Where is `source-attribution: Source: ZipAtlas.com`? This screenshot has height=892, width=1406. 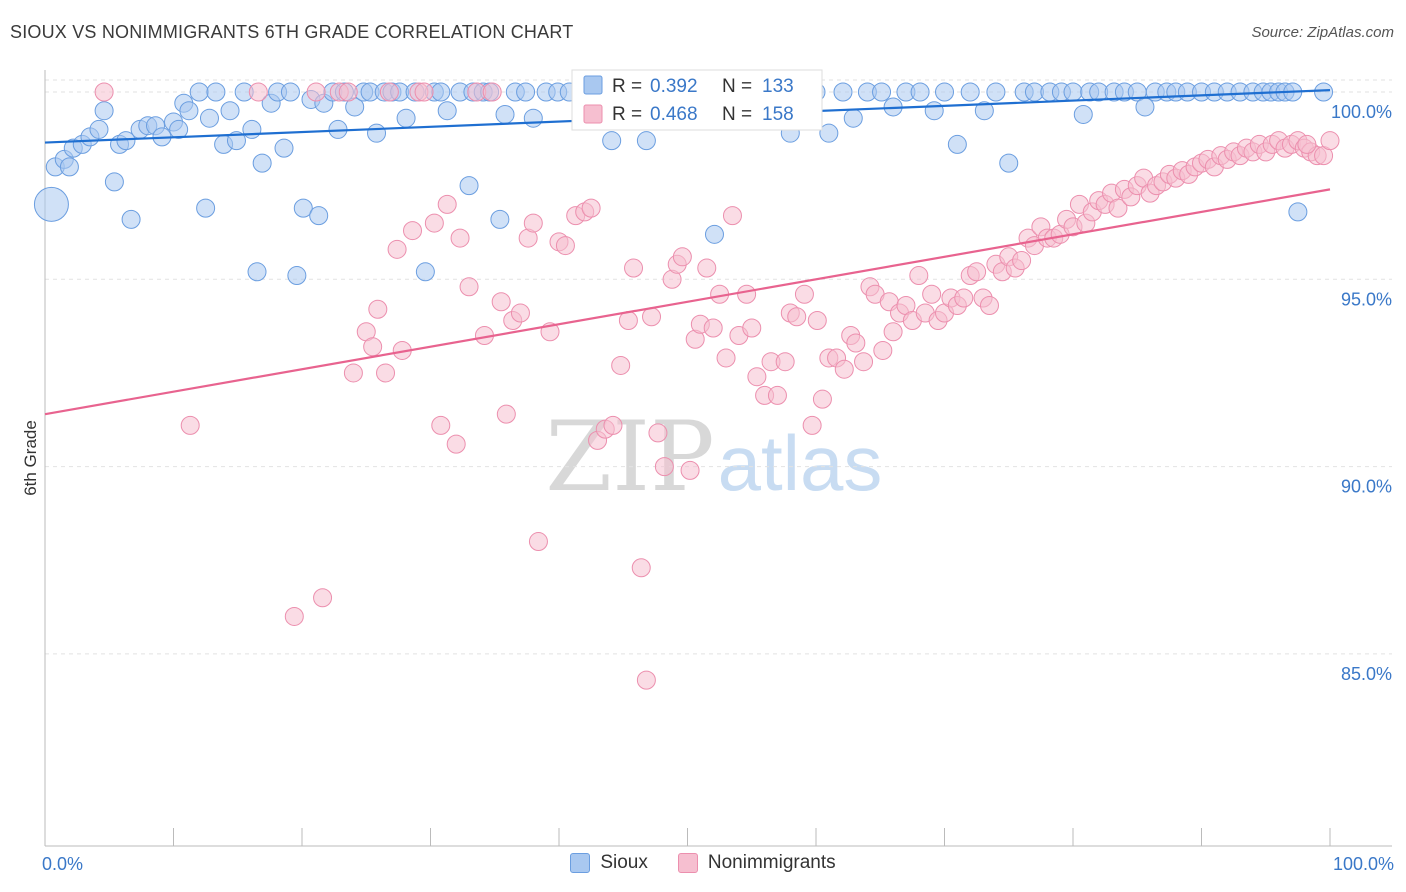 source-attribution: Source: ZipAtlas.com is located at coordinates (1322, 32).